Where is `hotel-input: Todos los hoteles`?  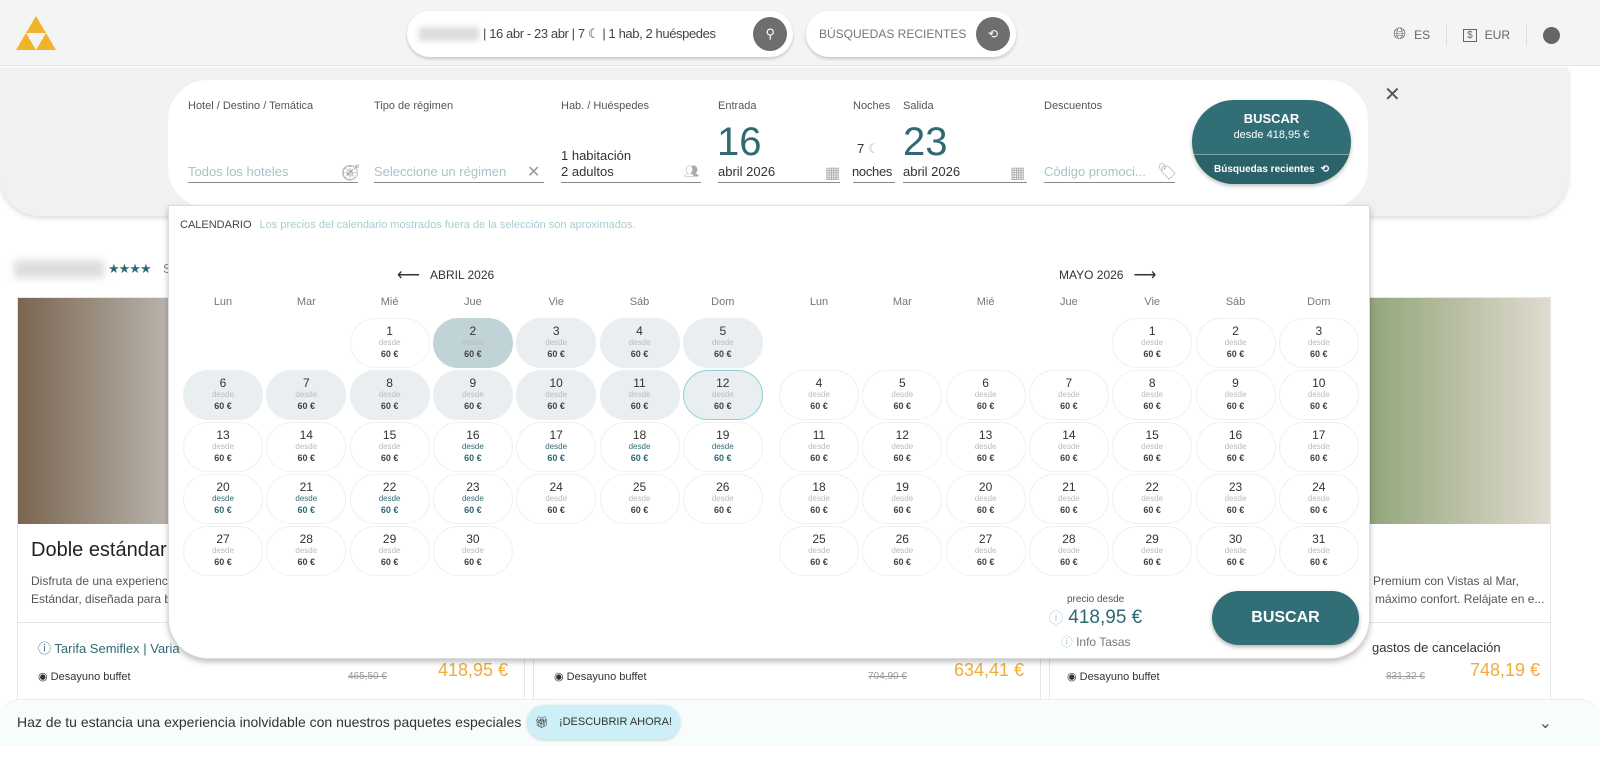 hotel-input: Todos los hoteles is located at coordinates (238, 171).